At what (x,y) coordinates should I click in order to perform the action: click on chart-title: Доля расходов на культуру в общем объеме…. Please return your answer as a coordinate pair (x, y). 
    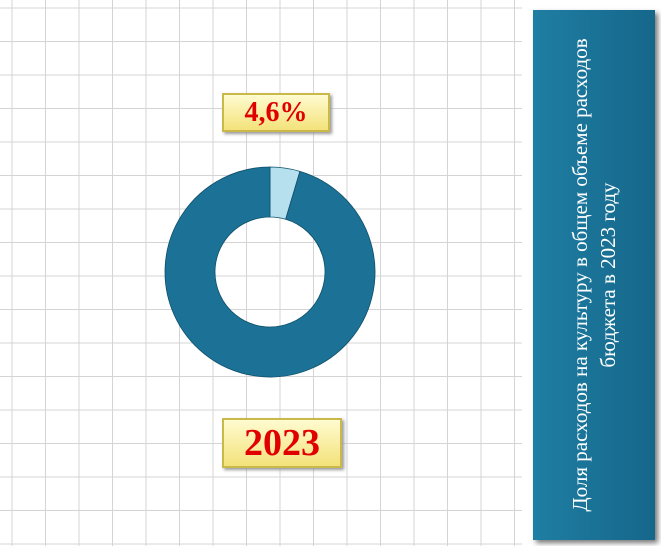
    Looking at the image, I should click on (594, 275).